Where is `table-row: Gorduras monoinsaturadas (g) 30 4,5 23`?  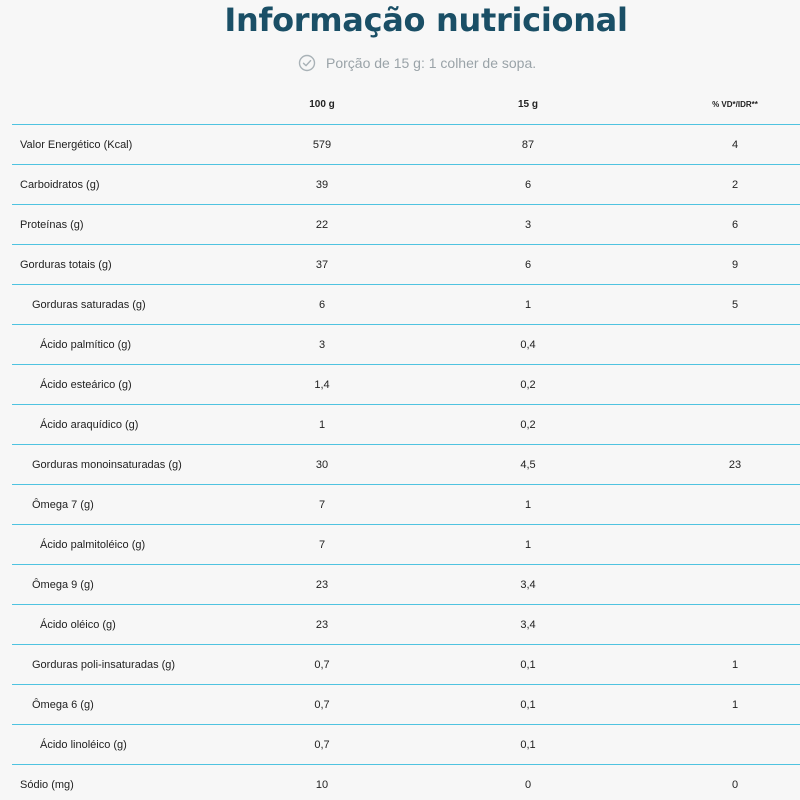
table-row: Gorduras monoinsaturadas (g) 30 4,5 23 is located at coordinates (406, 465).